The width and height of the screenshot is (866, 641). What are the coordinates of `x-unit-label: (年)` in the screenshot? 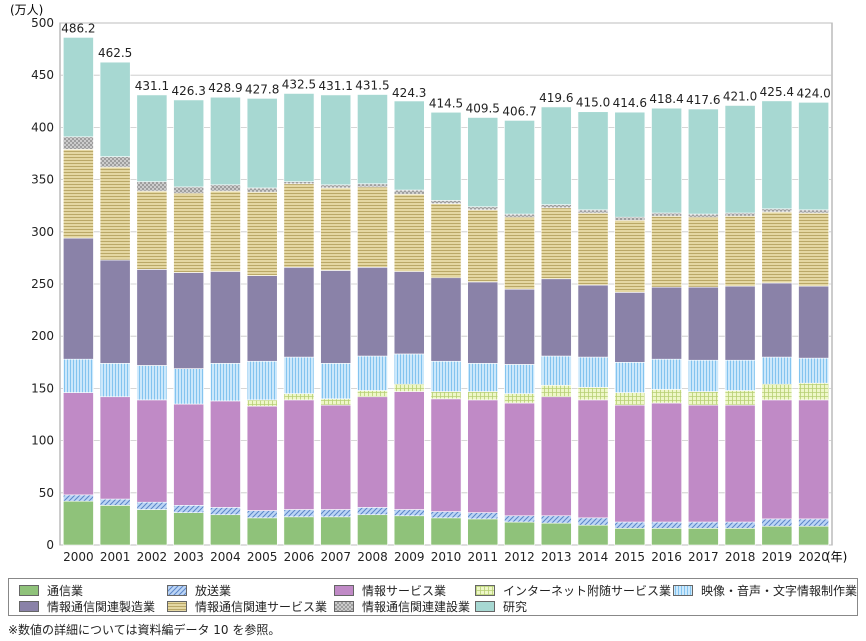 It's located at (836, 557).